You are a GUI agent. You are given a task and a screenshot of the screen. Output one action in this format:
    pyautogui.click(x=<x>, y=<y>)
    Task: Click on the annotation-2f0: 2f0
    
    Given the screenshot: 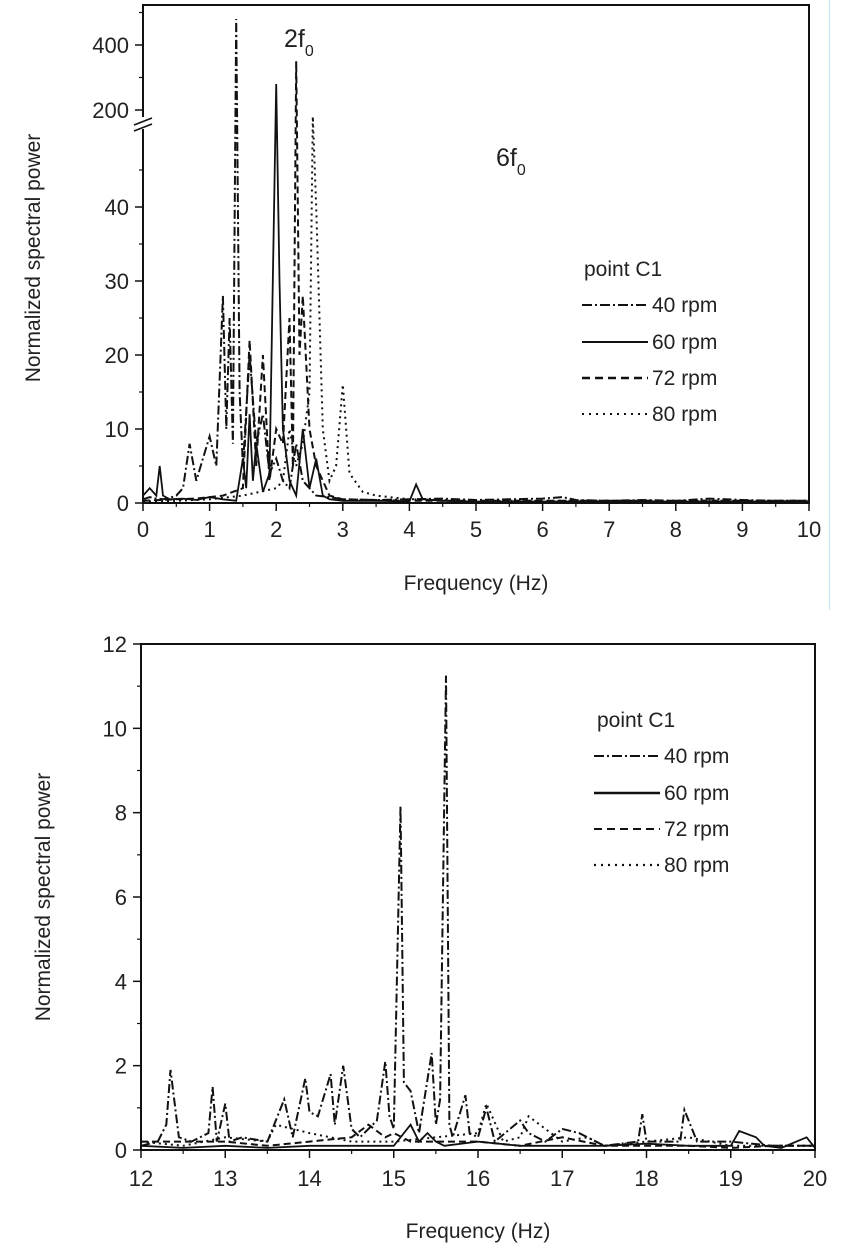 What is the action you would take?
    pyautogui.click(x=299, y=42)
    